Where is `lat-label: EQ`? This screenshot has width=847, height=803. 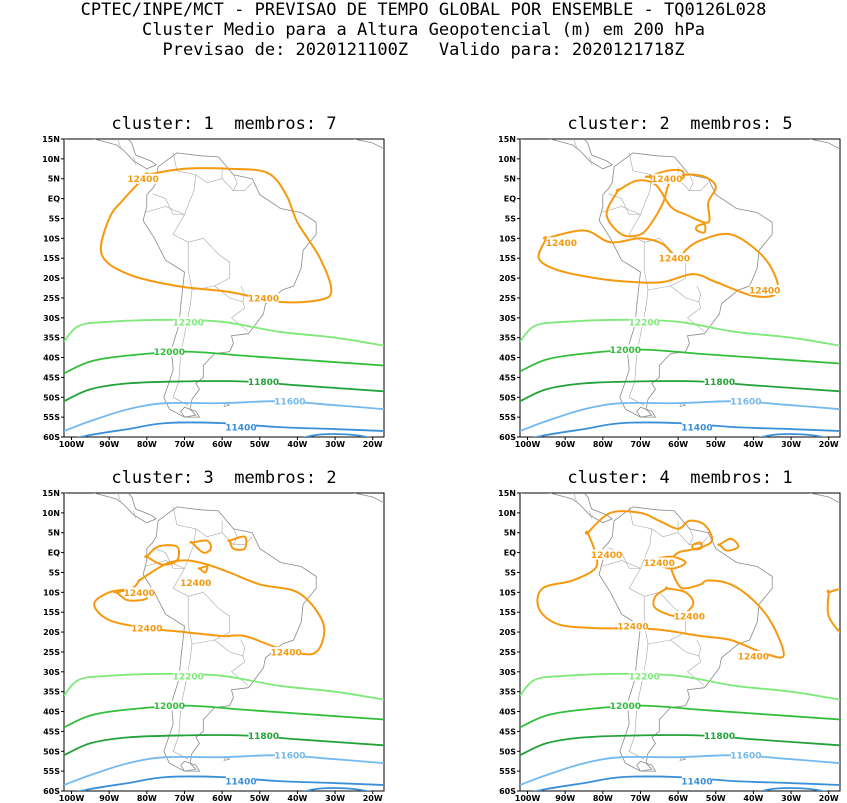
lat-label: EQ is located at coordinates (54, 199).